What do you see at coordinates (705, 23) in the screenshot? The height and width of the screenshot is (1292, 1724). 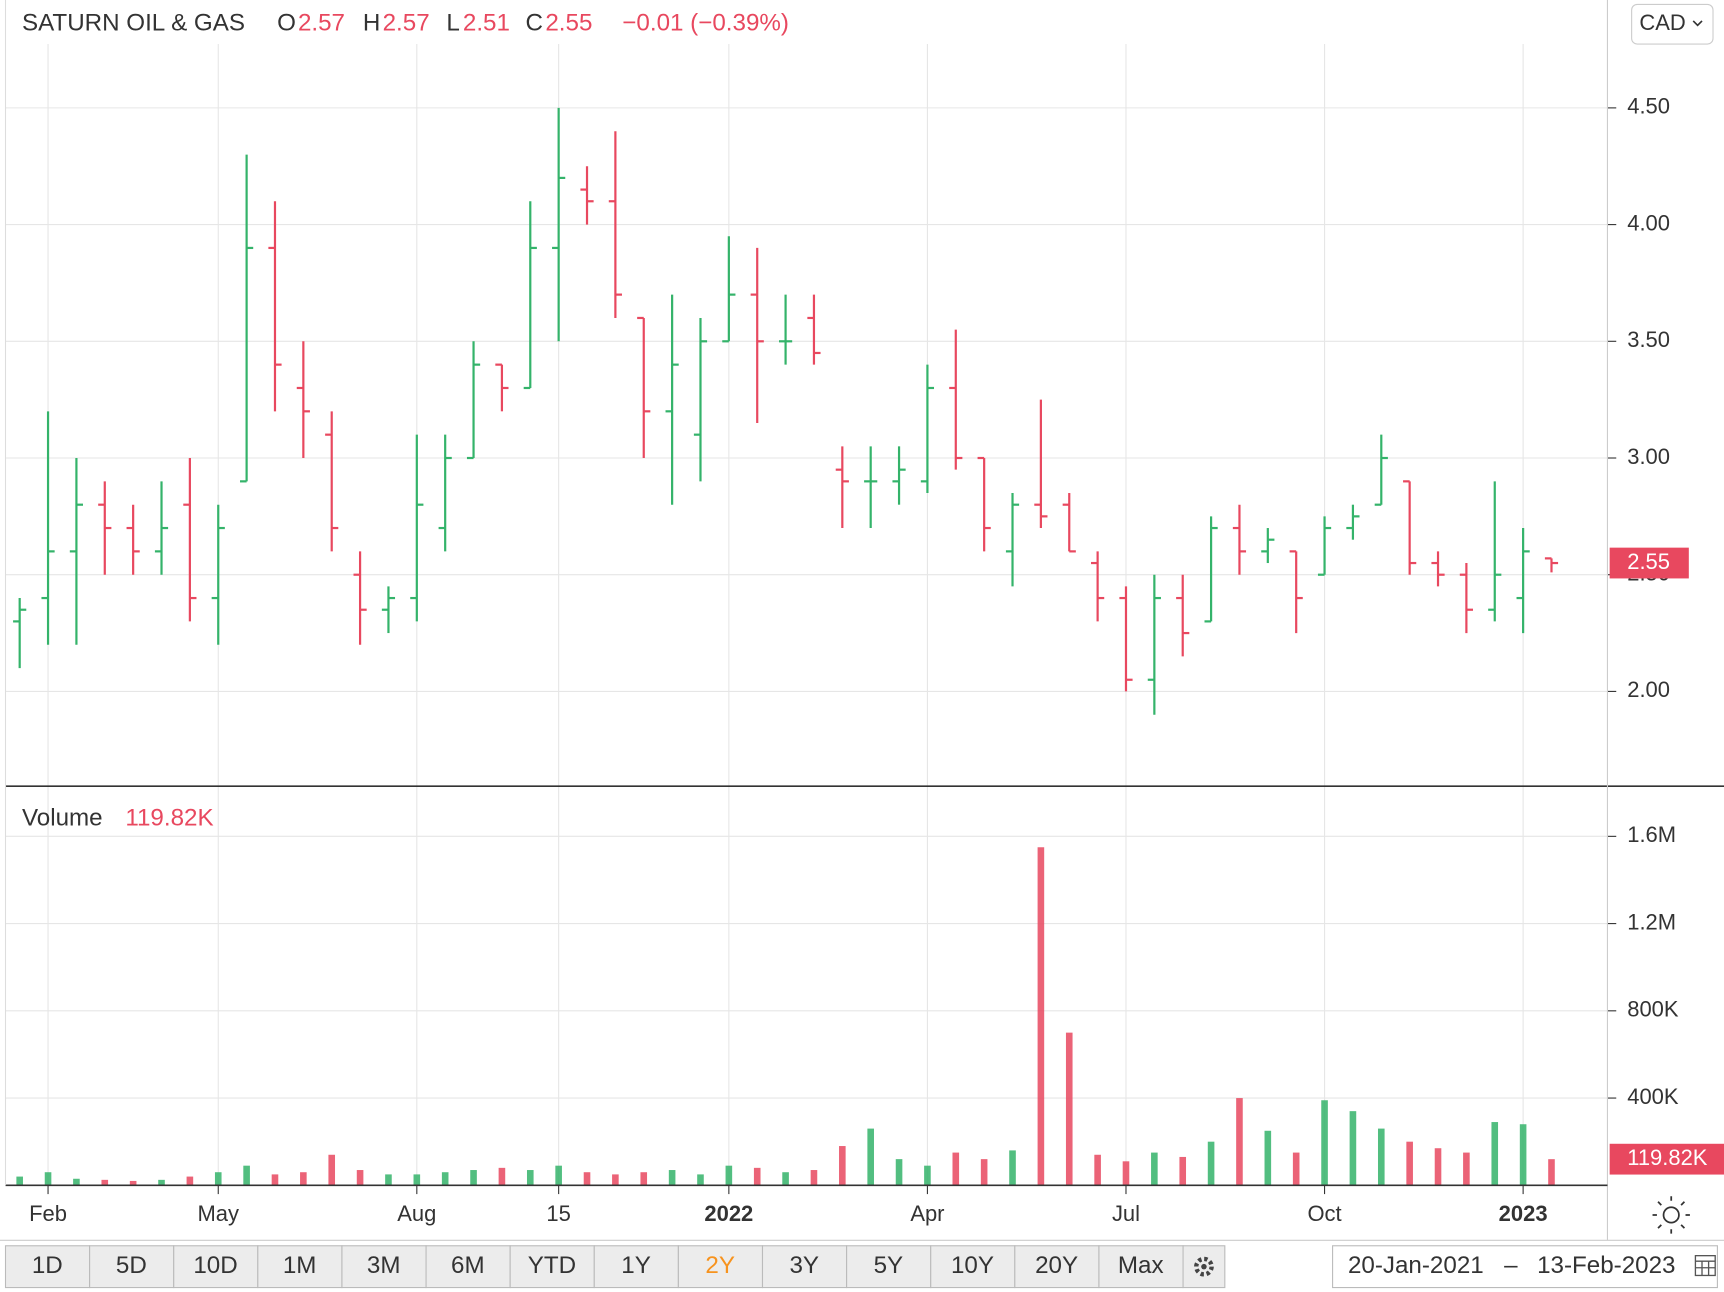 I see `change-value: −0.01 (−0.39%)` at bounding box center [705, 23].